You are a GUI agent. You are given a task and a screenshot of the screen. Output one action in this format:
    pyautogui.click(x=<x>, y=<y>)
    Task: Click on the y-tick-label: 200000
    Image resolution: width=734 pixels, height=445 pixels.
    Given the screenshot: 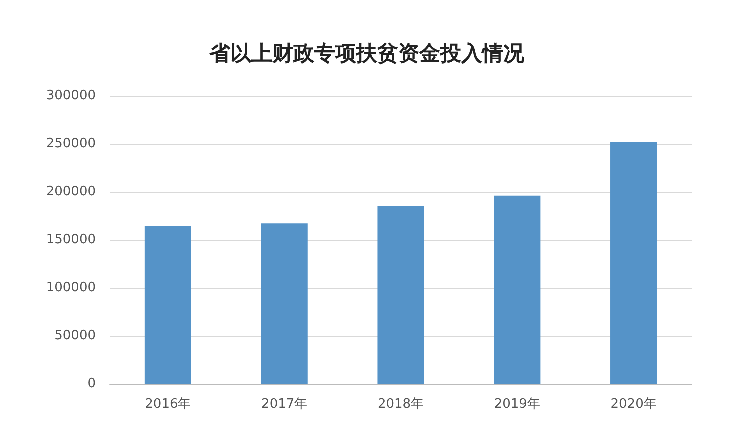 What is the action you would take?
    pyautogui.click(x=71, y=192)
    